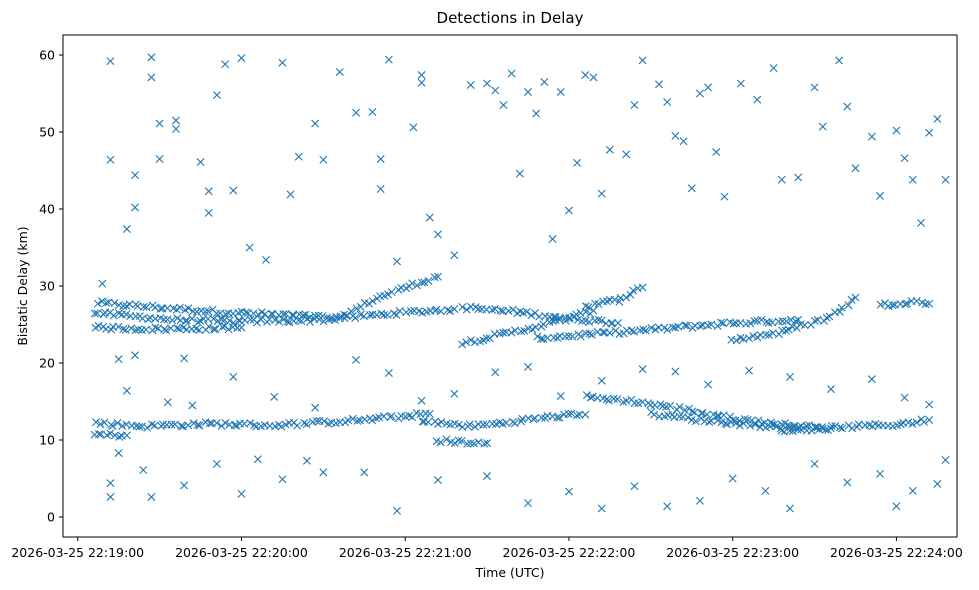  What do you see at coordinates (51, 516) in the screenshot?
I see `y-tick-label: 0` at bounding box center [51, 516].